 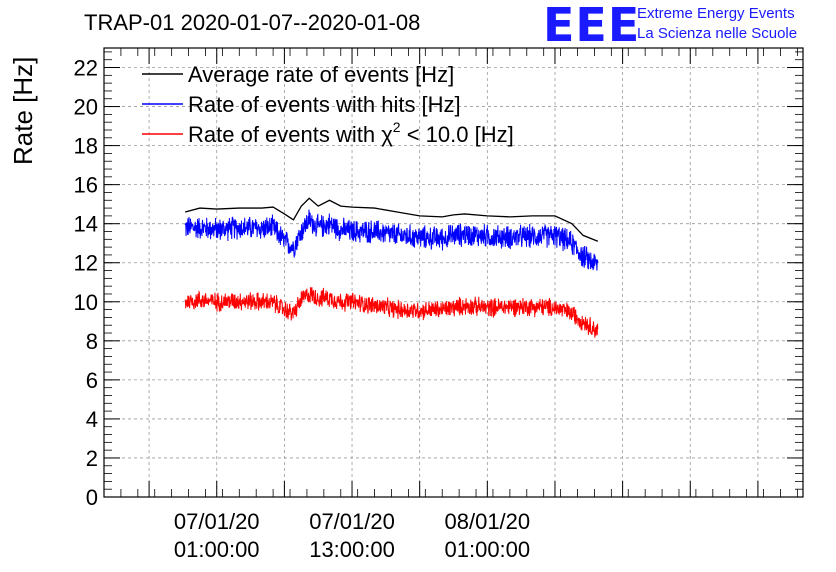 I want to click on y-tick-label: 8, so click(x=92, y=341).